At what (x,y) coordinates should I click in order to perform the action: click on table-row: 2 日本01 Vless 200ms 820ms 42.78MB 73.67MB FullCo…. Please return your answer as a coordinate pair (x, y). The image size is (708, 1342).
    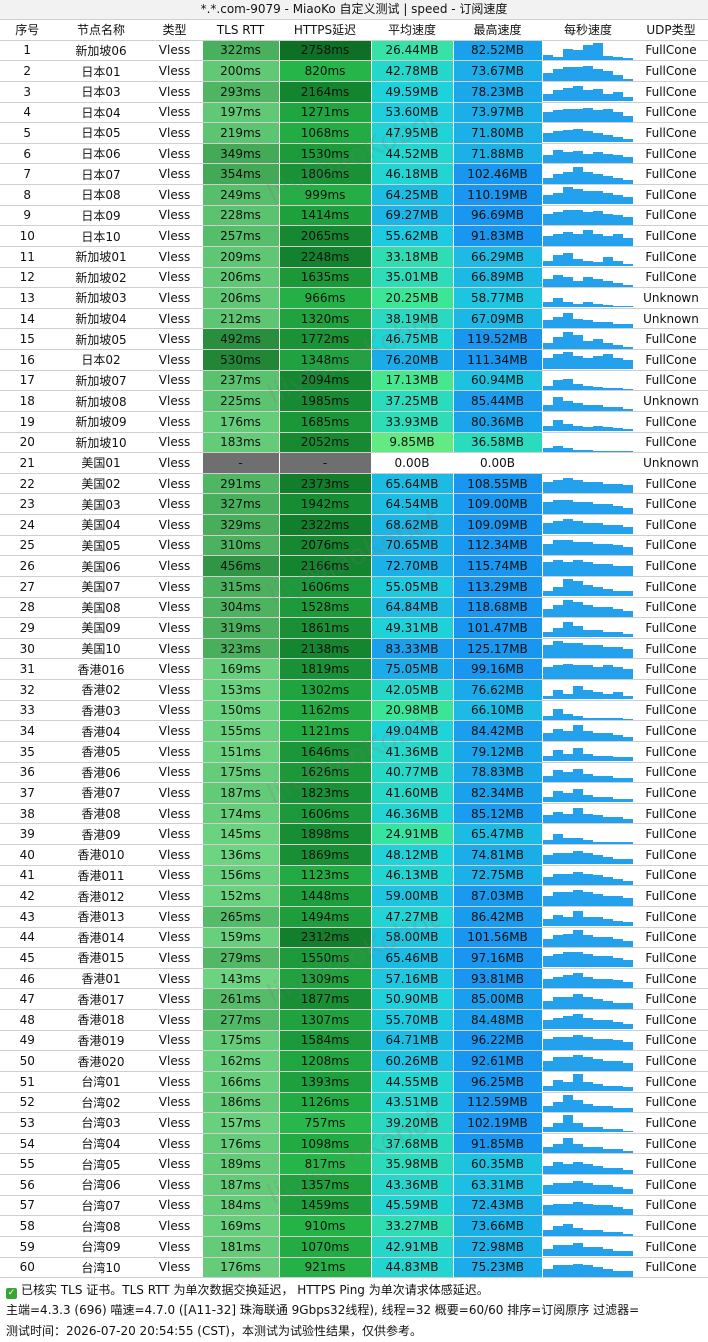
    Looking at the image, I should click on (354, 71).